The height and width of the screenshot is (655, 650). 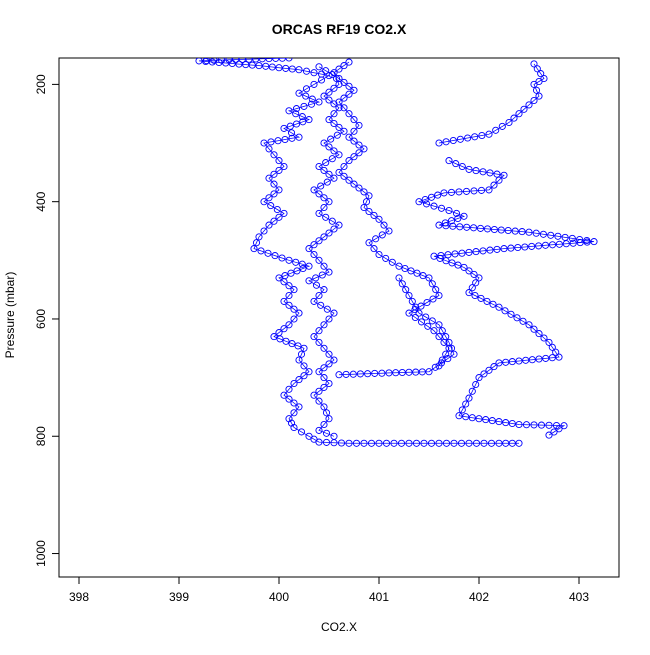 What do you see at coordinates (41, 201) in the screenshot?
I see `y-tick-label: 400` at bounding box center [41, 201].